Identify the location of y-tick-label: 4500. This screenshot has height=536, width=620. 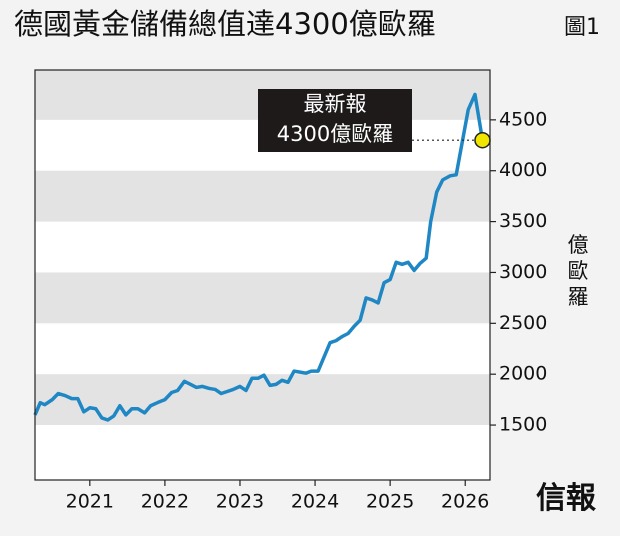
(523, 119).